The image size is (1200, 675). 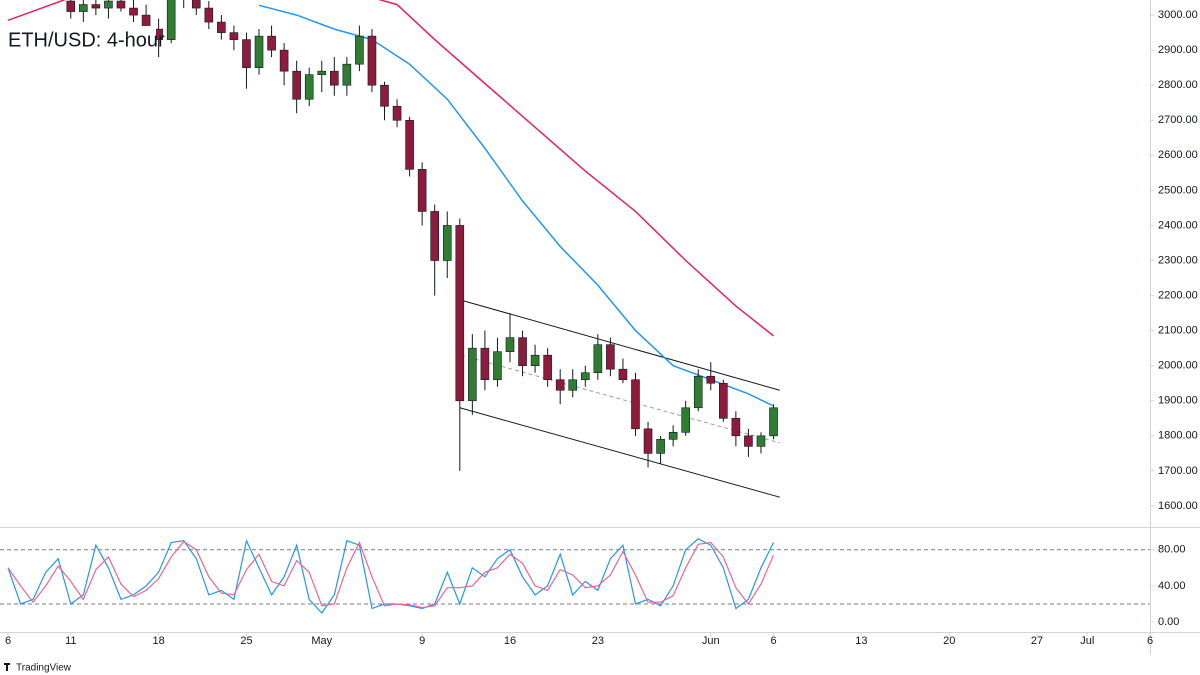 I want to click on logo-icon, so click(x=7, y=667).